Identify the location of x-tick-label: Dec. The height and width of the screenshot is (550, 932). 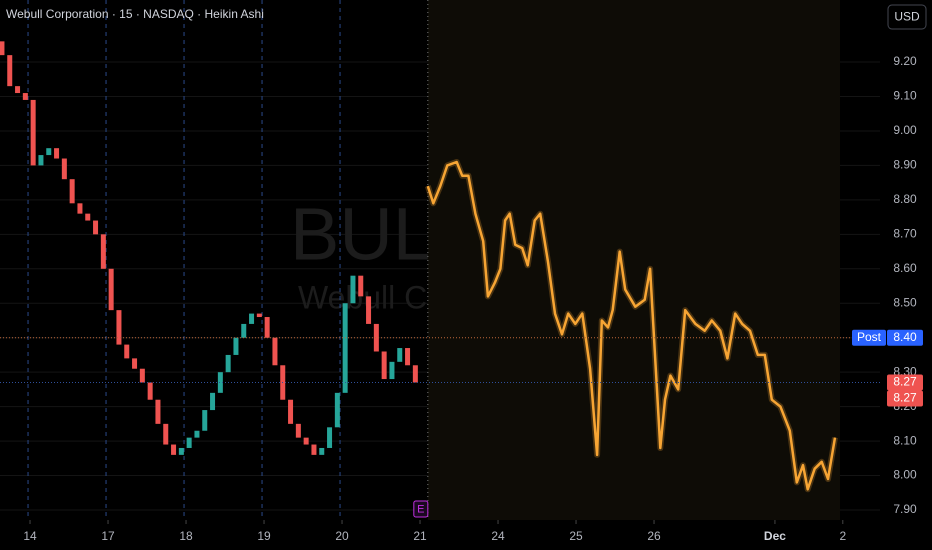
(775, 536).